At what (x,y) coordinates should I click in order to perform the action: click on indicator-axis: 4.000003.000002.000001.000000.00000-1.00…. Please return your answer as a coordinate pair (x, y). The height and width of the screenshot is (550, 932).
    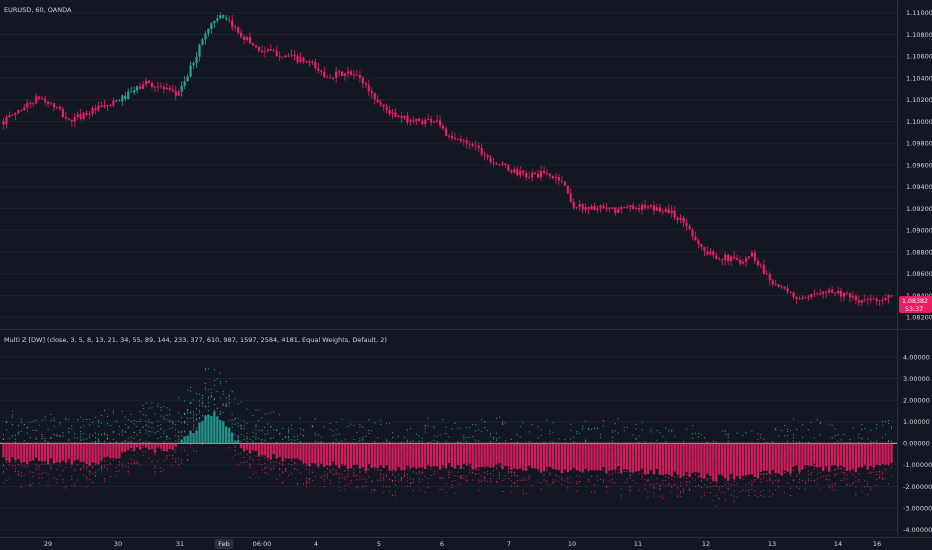
    Looking at the image, I should click on (917, 443).